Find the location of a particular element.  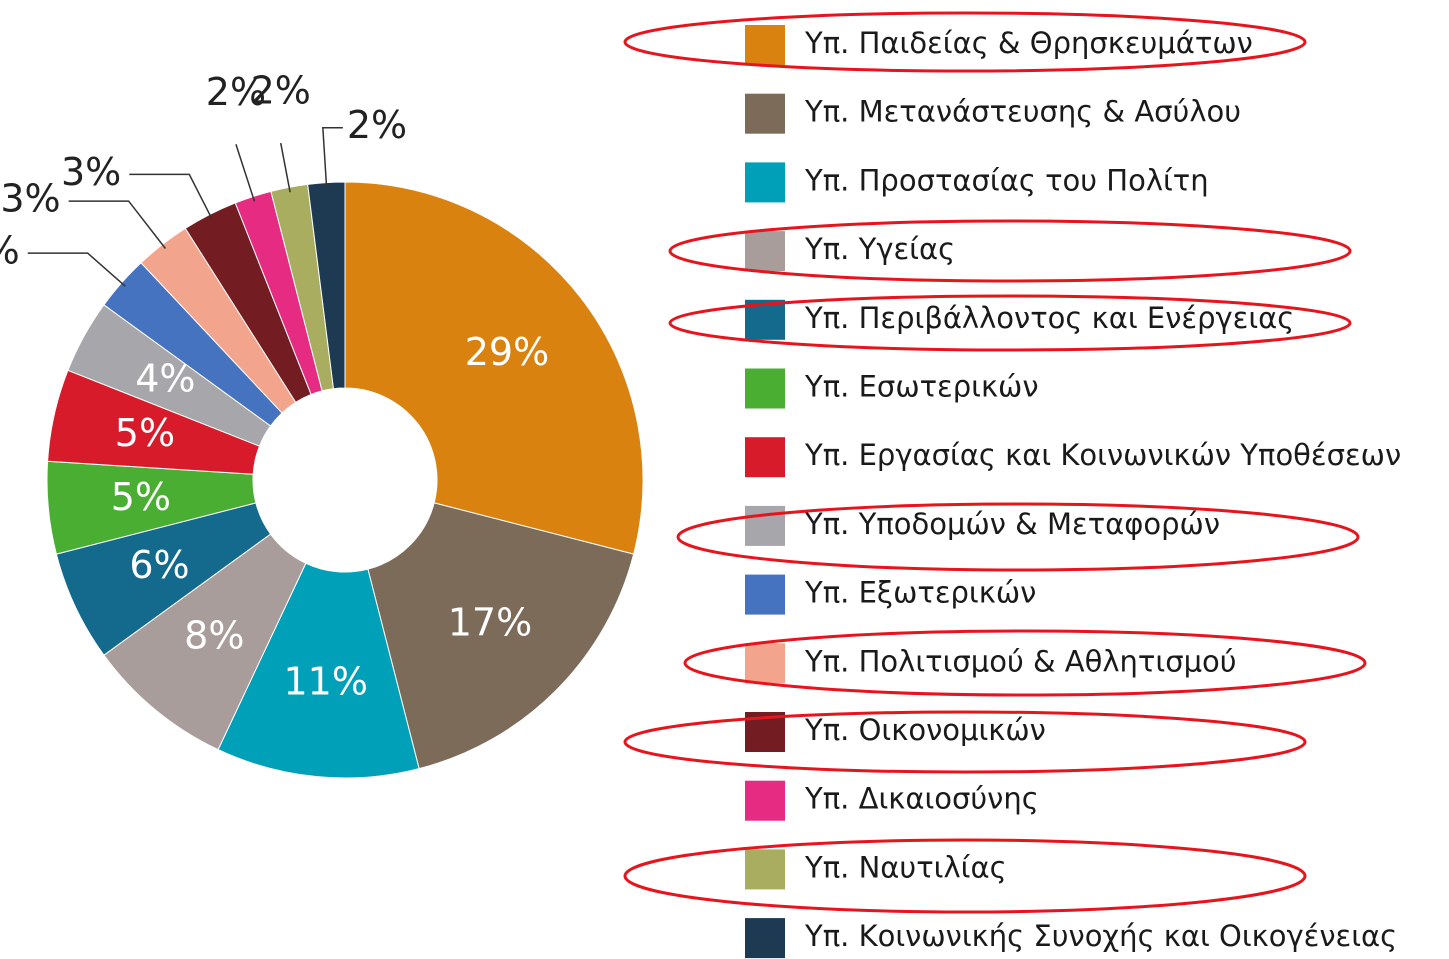

data-label: 17% is located at coordinates (490, 622).